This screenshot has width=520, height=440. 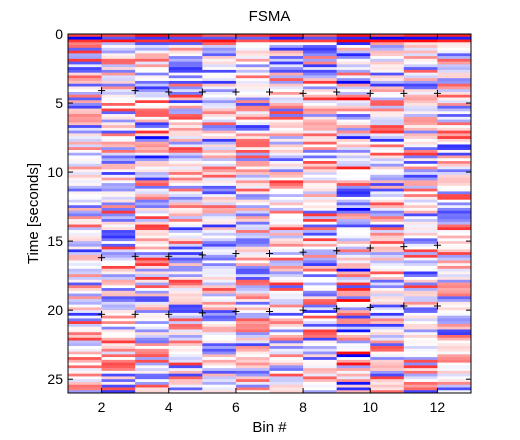 I want to click on x-tick-label: 2, so click(x=102, y=407).